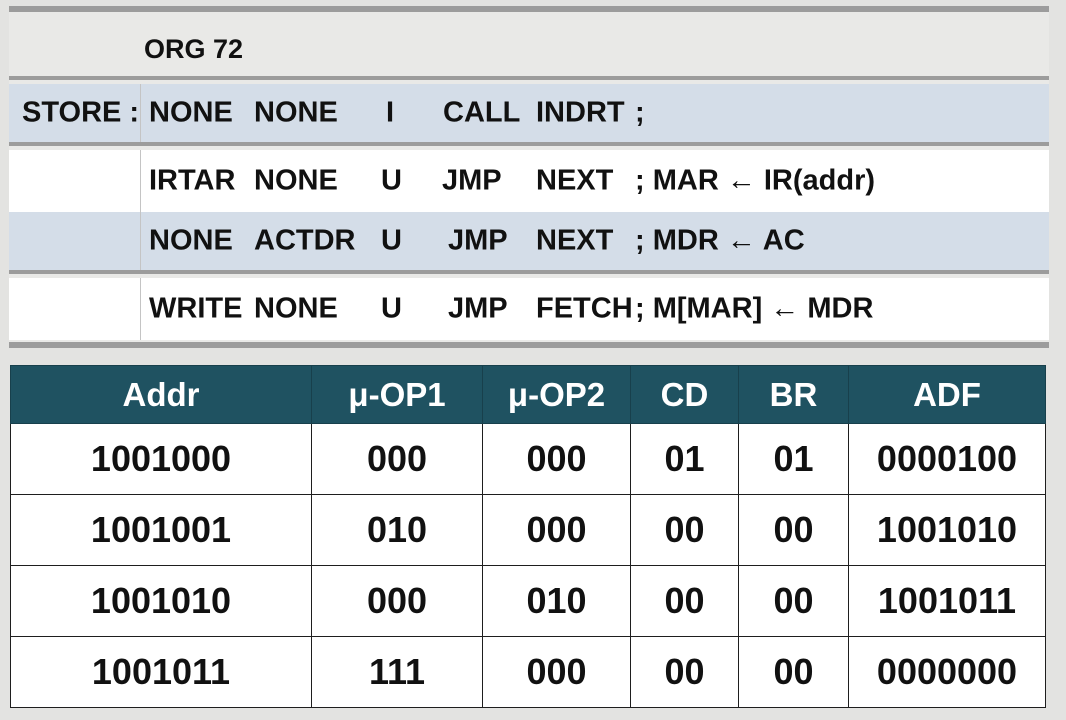  Describe the element at coordinates (529, 46) in the screenshot. I see `org-directive-row: ORG 72` at that location.